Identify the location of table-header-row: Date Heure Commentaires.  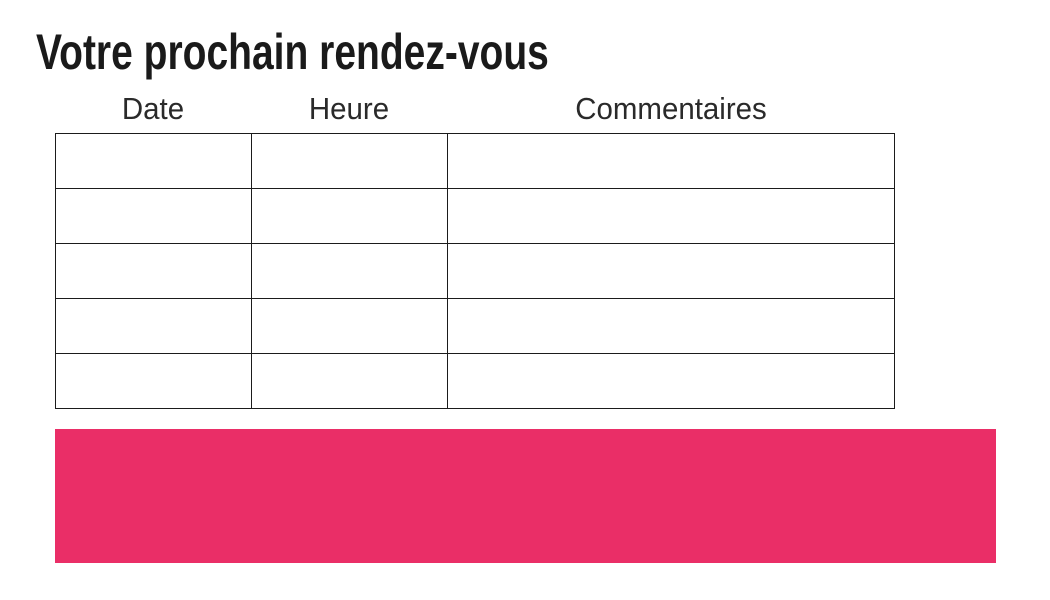
(475, 108).